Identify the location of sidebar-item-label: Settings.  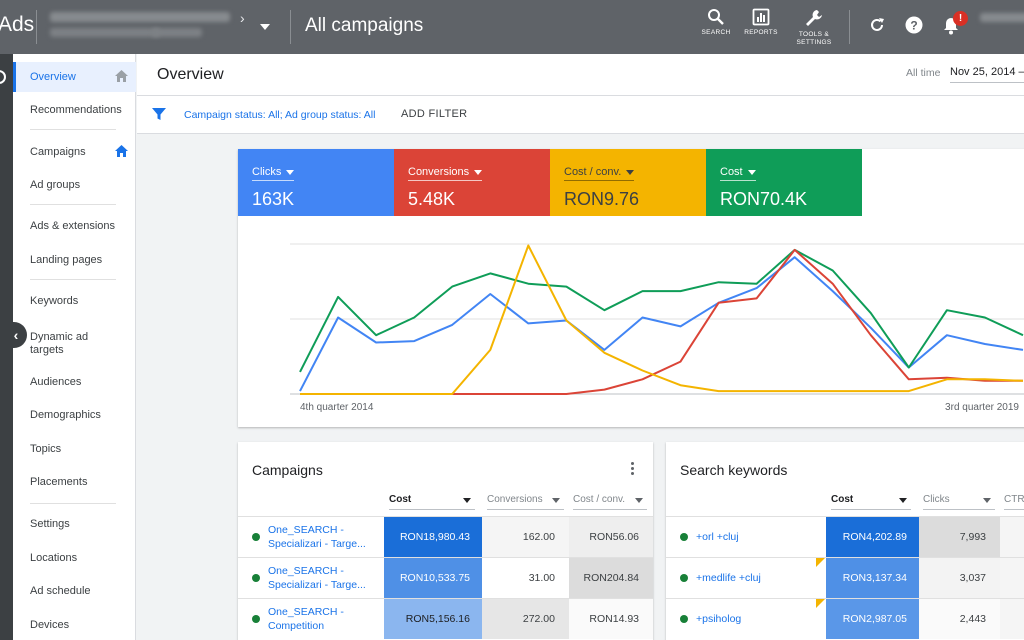
(50, 524).